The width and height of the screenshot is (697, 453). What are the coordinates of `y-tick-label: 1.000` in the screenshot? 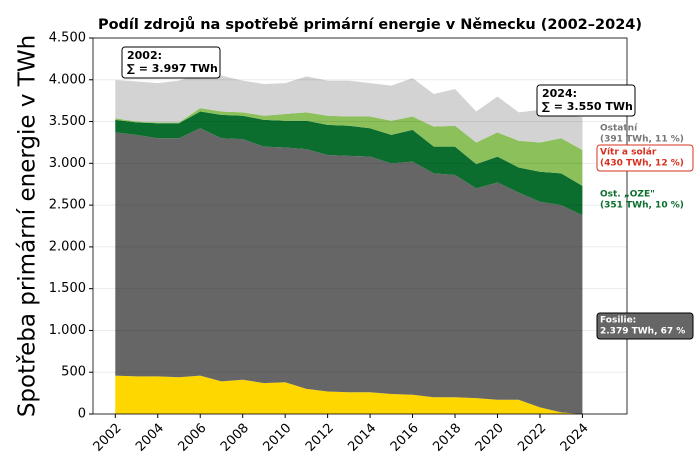 It's located at (67, 330).